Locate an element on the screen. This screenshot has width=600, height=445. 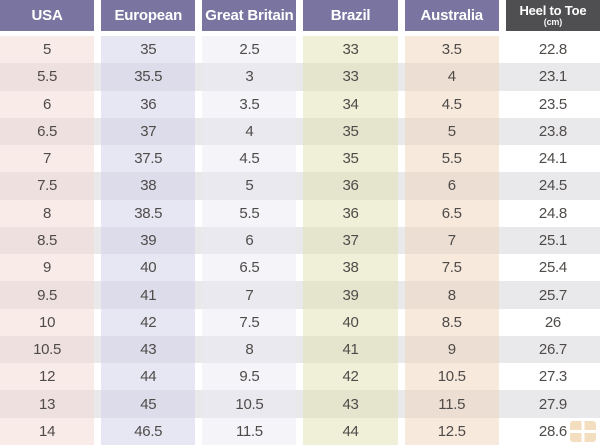
table-cell: 23.8 is located at coordinates (552, 131).